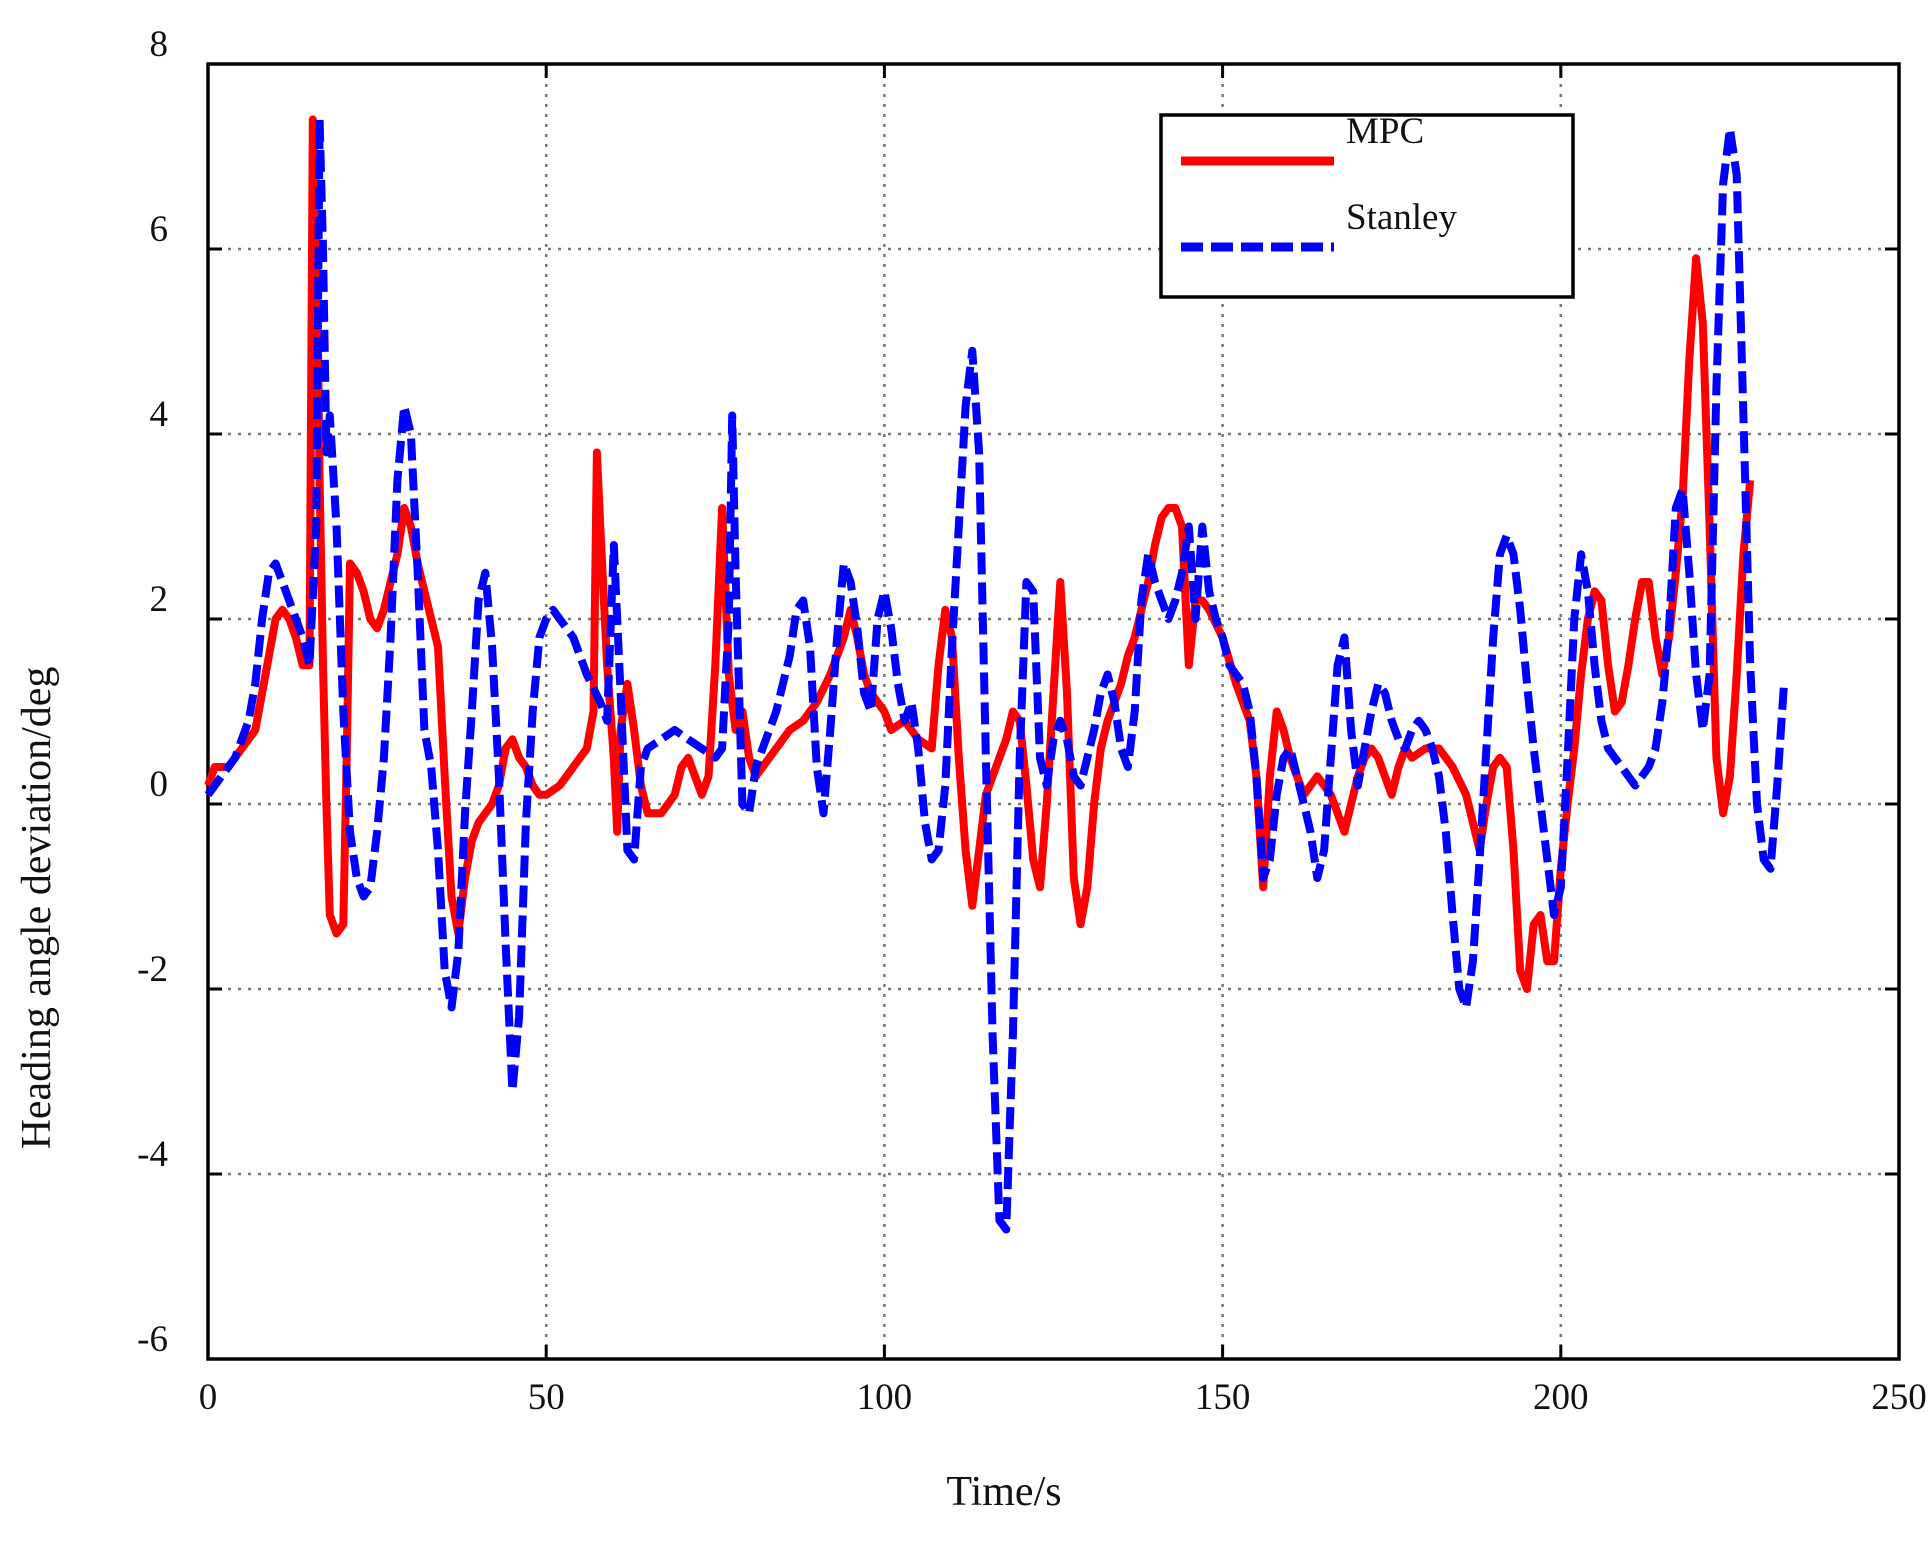 The width and height of the screenshot is (1931, 1545). Describe the element at coordinates (159, 414) in the screenshot. I see `y-tick-label: 4` at that location.